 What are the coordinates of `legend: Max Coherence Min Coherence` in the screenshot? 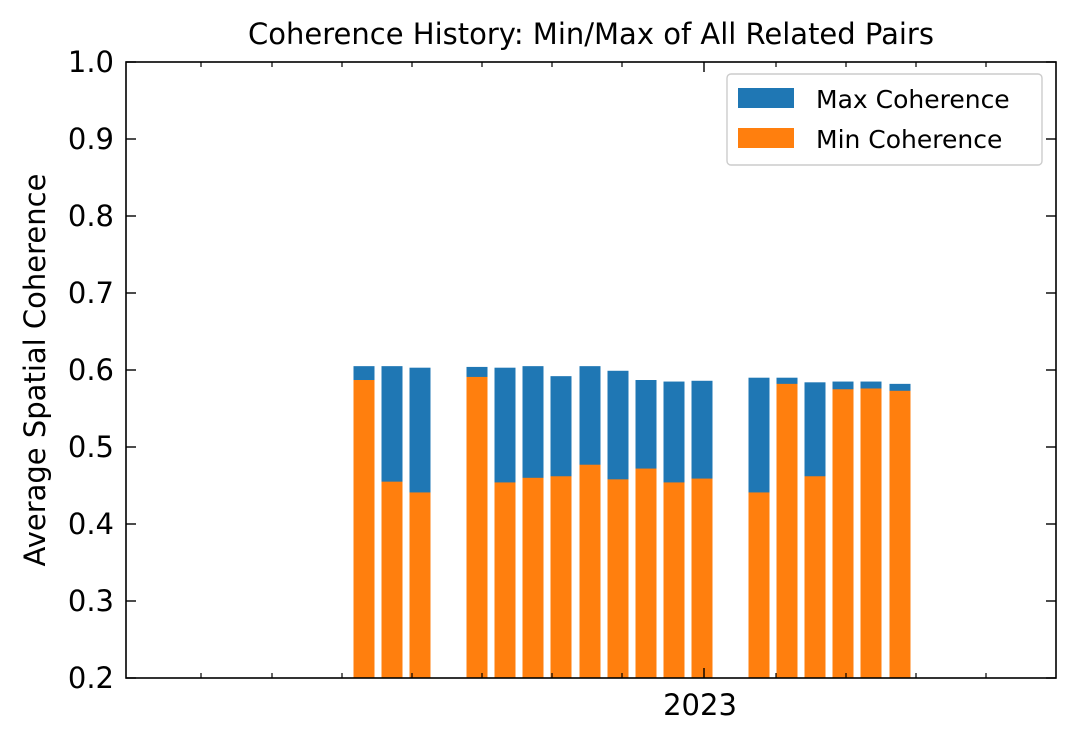 It's located at (884, 119).